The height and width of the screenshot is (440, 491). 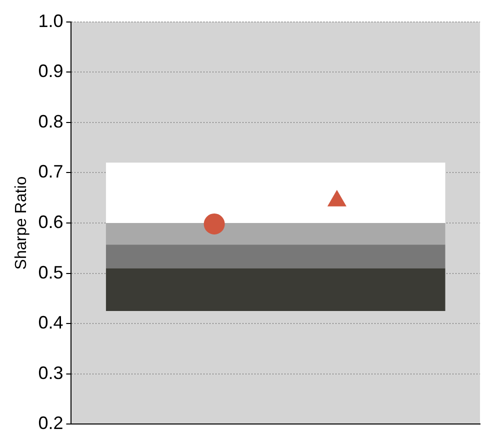 What do you see at coordinates (51, 372) in the screenshot?
I see `y-tick-label: 0.3` at bounding box center [51, 372].